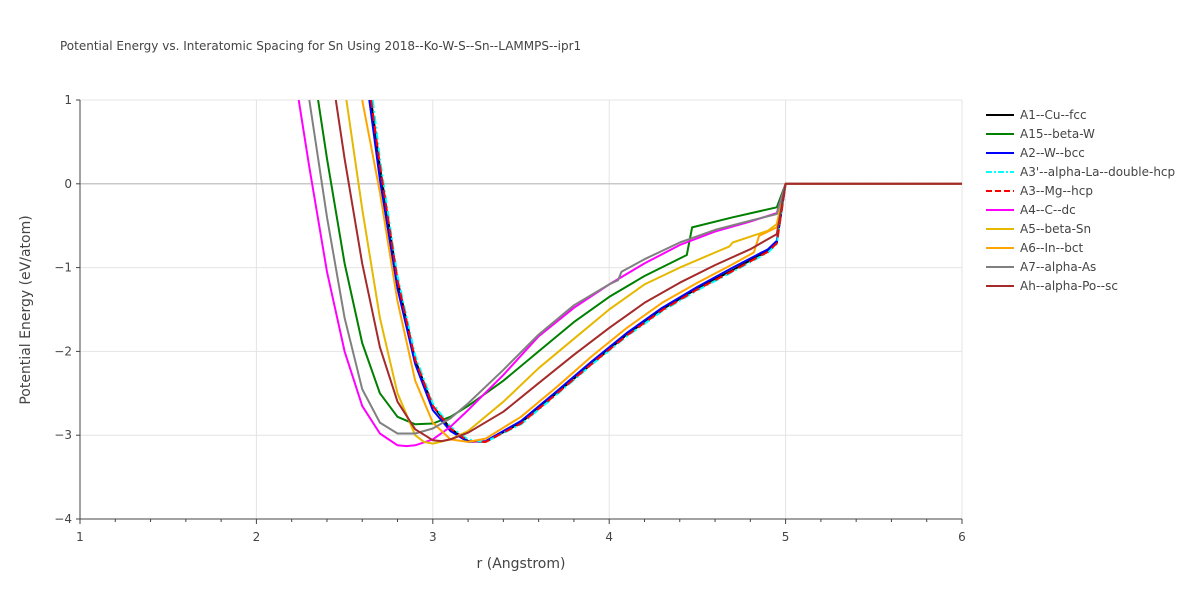  What do you see at coordinates (68, 100) in the screenshot?
I see `y-tick-label: 1` at bounding box center [68, 100].